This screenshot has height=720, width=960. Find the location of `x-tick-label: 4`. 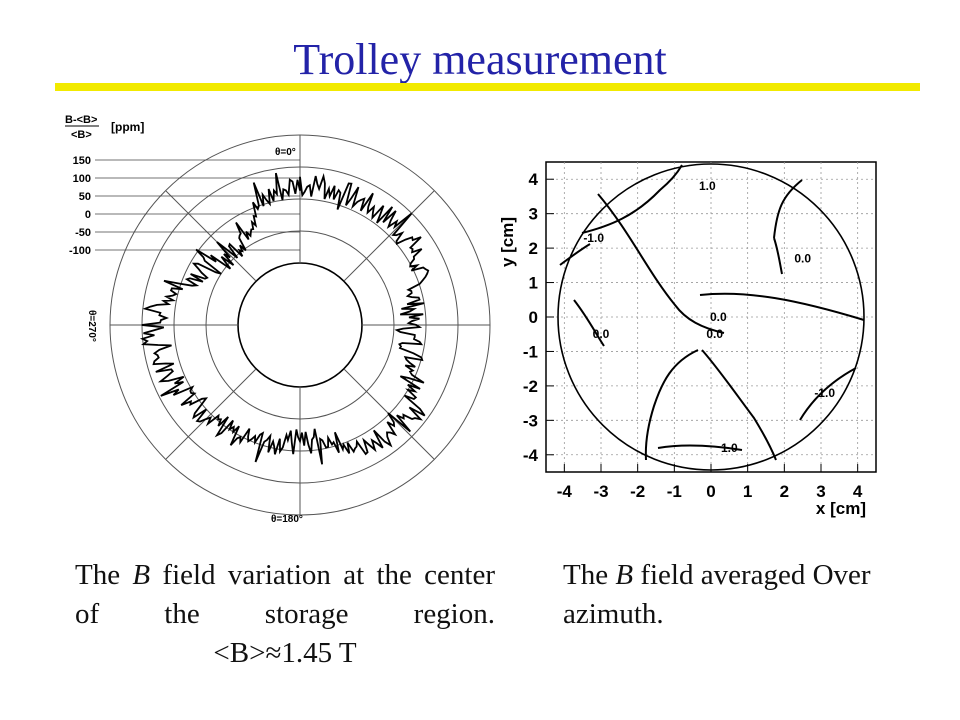

x-tick-label: 4 is located at coordinates (858, 491).